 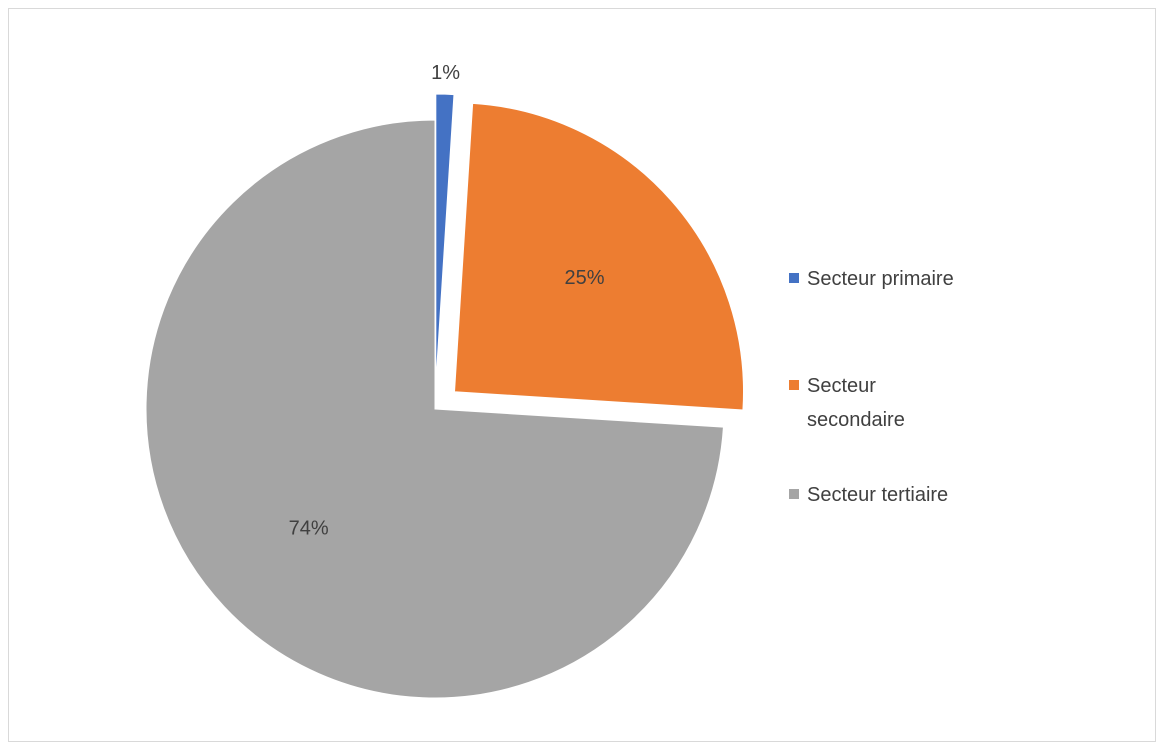 What do you see at coordinates (856, 420) in the screenshot?
I see `legend-label-secteur-secondaire-line-2: secondaire` at bounding box center [856, 420].